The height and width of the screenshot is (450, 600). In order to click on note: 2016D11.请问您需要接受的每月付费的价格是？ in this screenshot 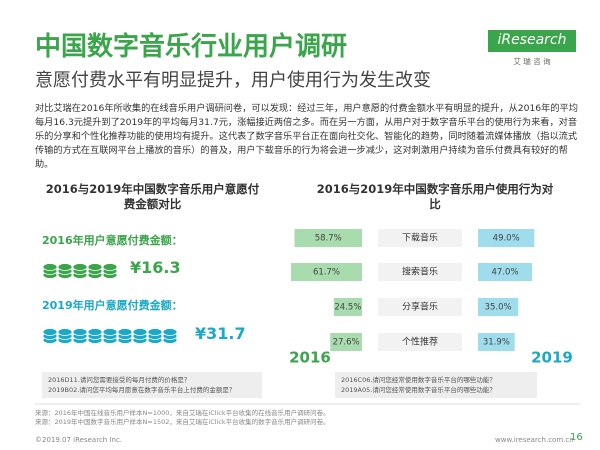, I will do `click(119, 380)`.